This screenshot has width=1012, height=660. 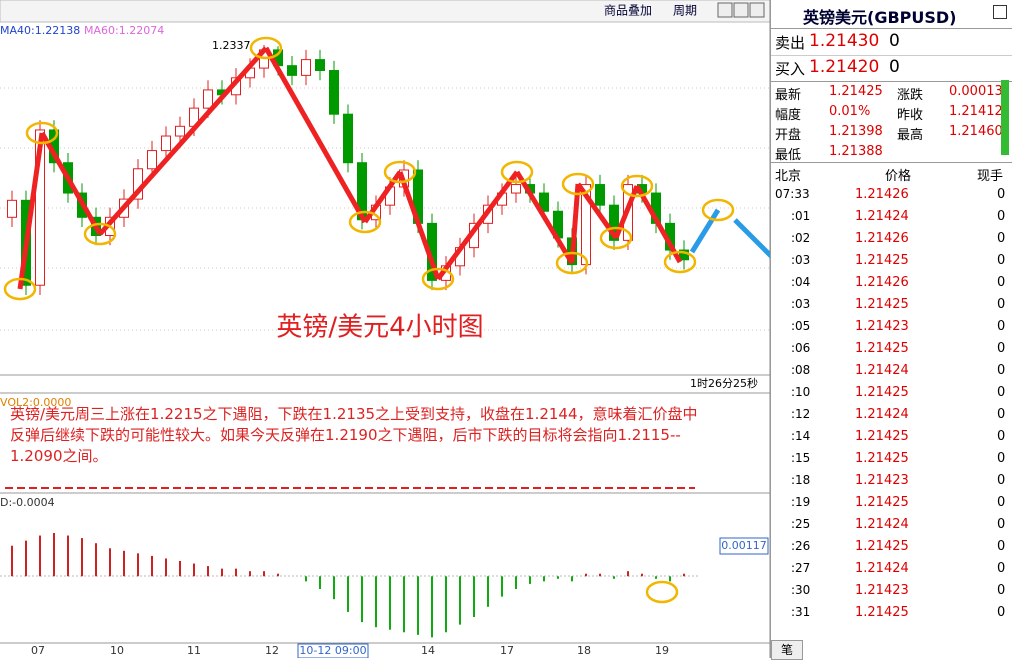 What do you see at coordinates (788, 155) in the screenshot?
I see `stat-label: 最低` at bounding box center [788, 155].